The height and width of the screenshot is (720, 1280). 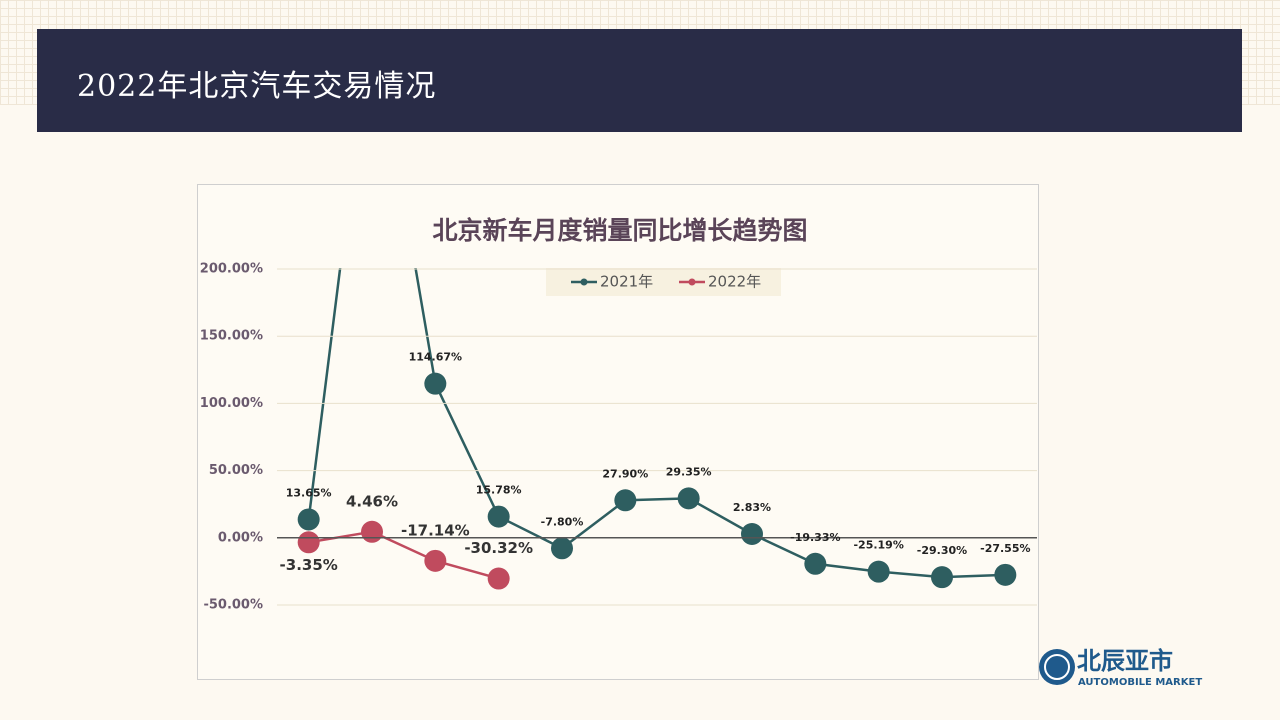 What do you see at coordinates (619, 230) in the screenshot?
I see `chart-title: 北京新车月度销量同比增长趋势图` at bounding box center [619, 230].